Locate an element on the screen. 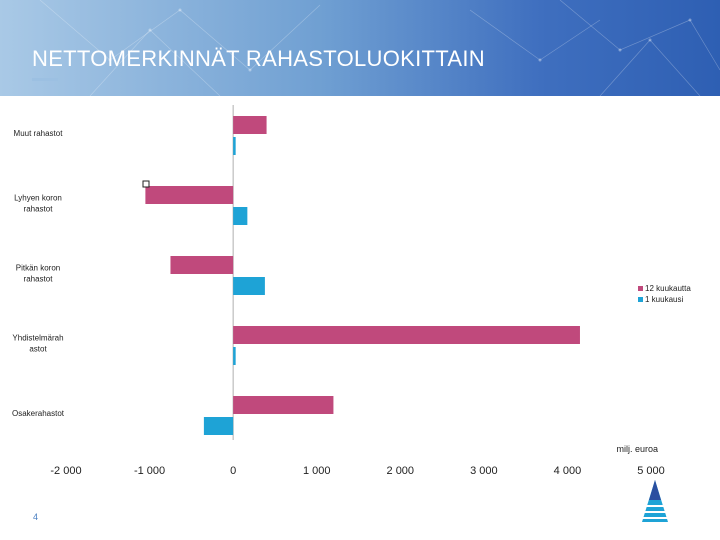  legend-item-1m: 1 kuukausi is located at coordinates (664, 299).